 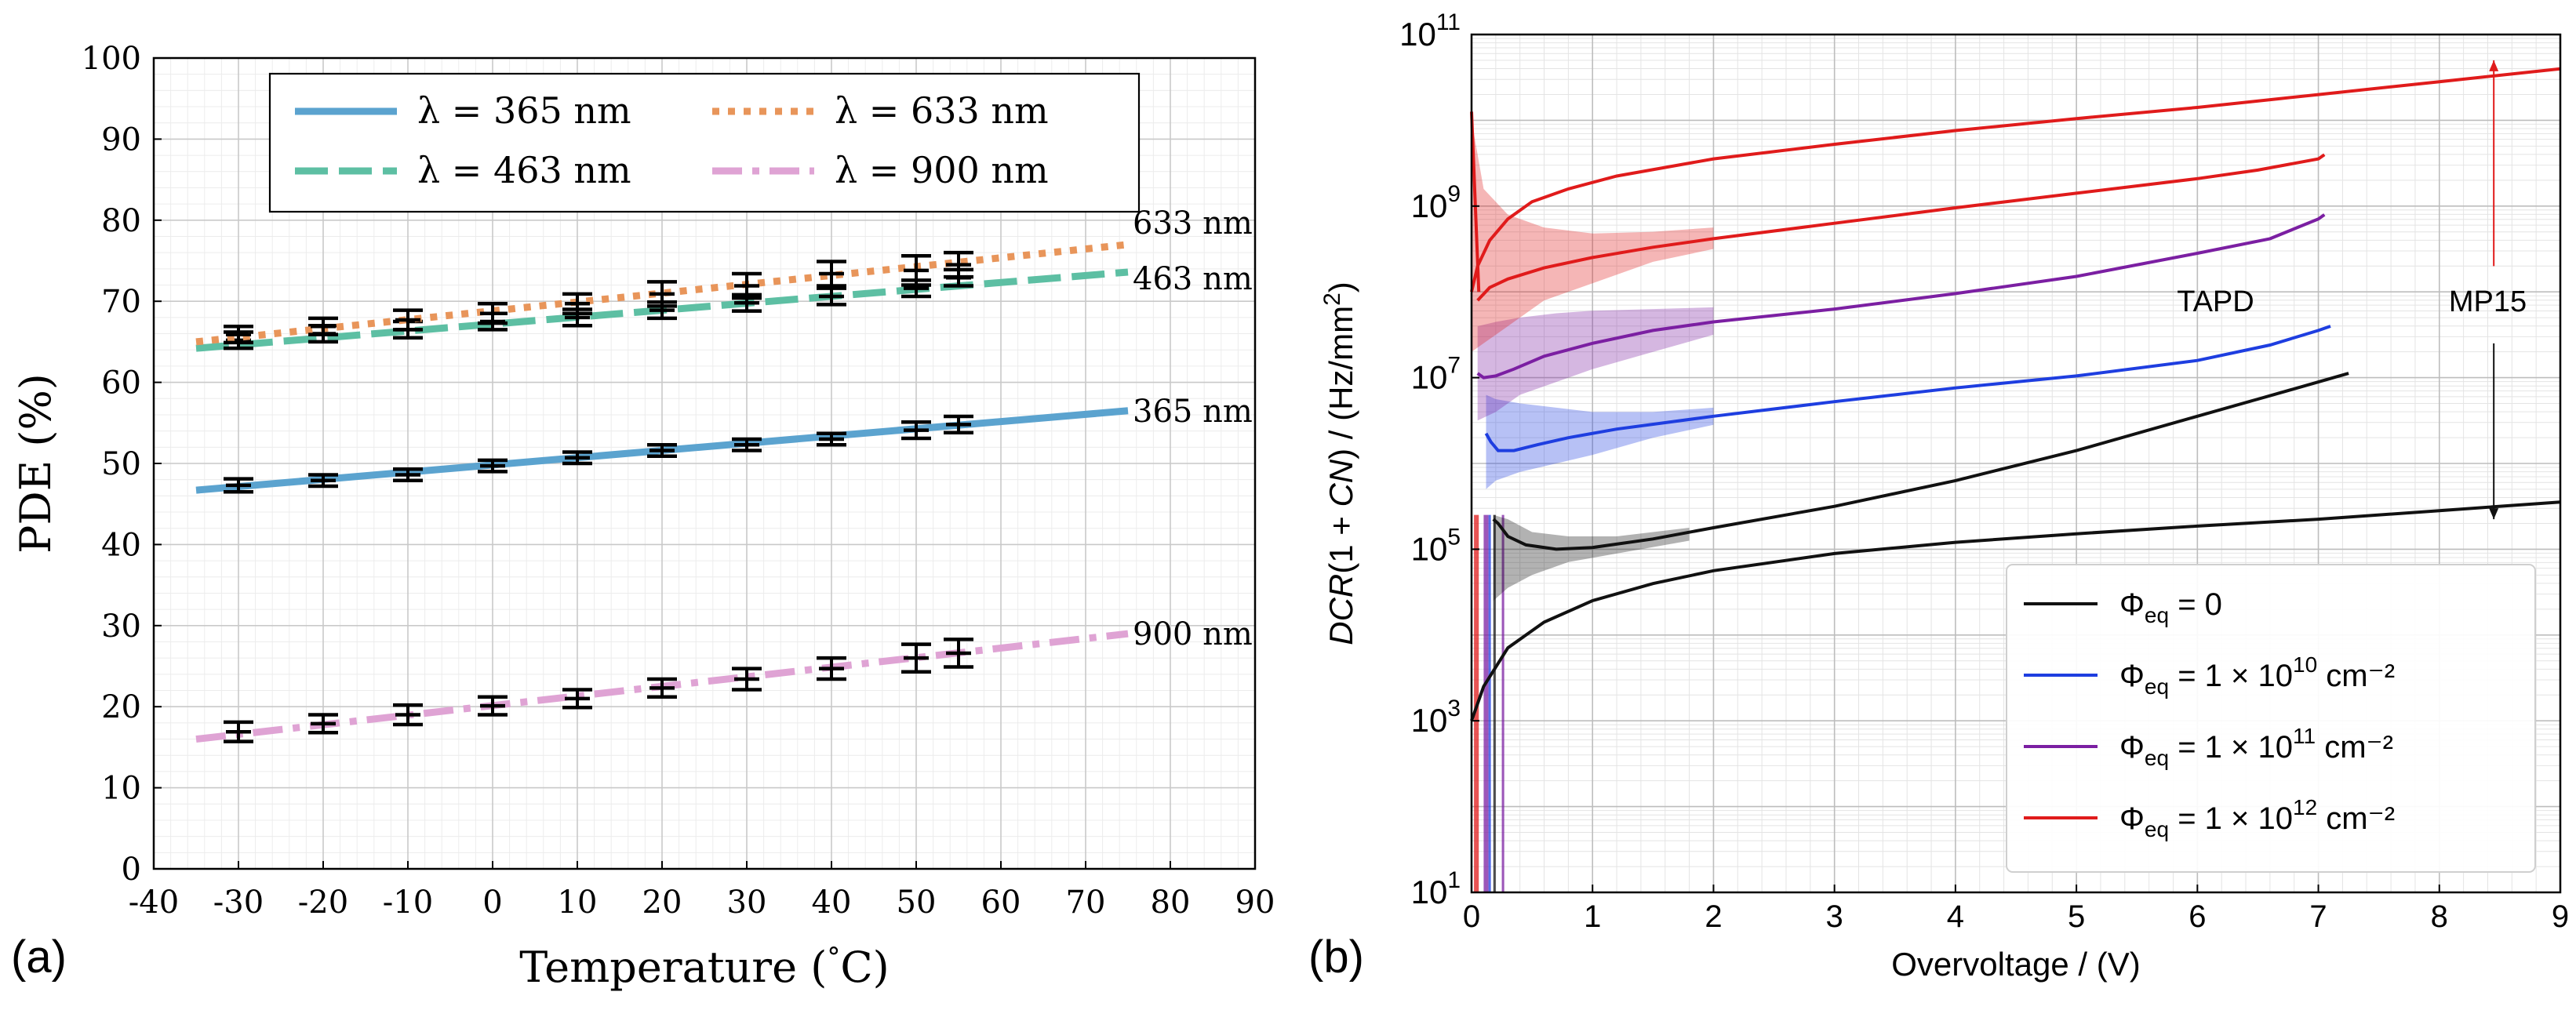 What do you see at coordinates (864, 968) in the screenshot?
I see `x-axis-label-unit: C)` at bounding box center [864, 968].